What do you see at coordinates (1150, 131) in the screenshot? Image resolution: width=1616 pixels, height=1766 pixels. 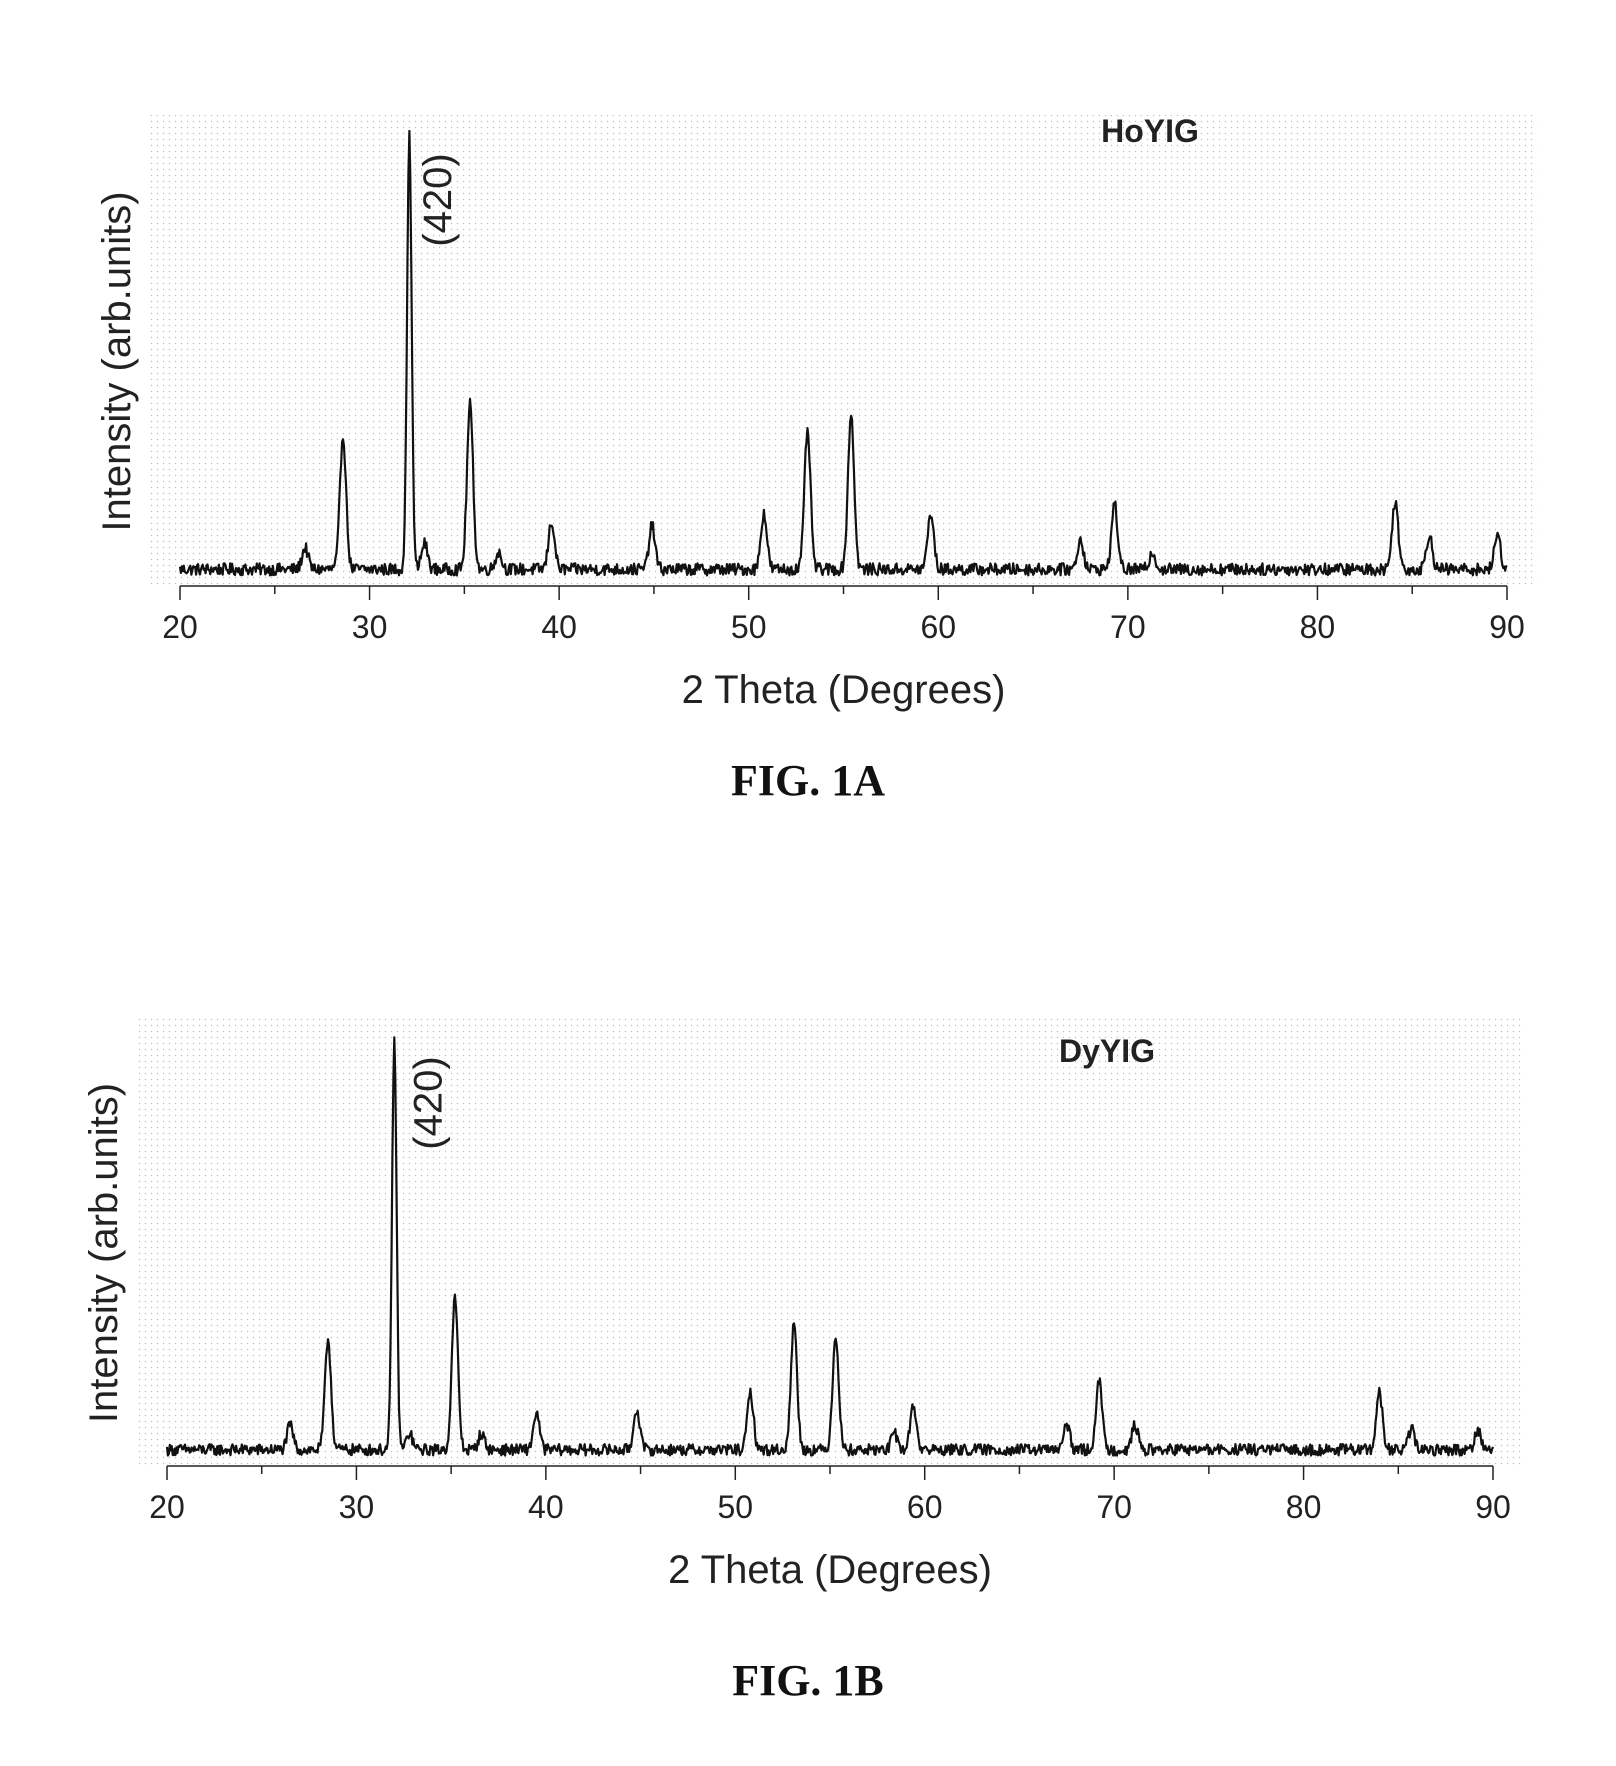 I see `sample-label: HoYIG` at bounding box center [1150, 131].